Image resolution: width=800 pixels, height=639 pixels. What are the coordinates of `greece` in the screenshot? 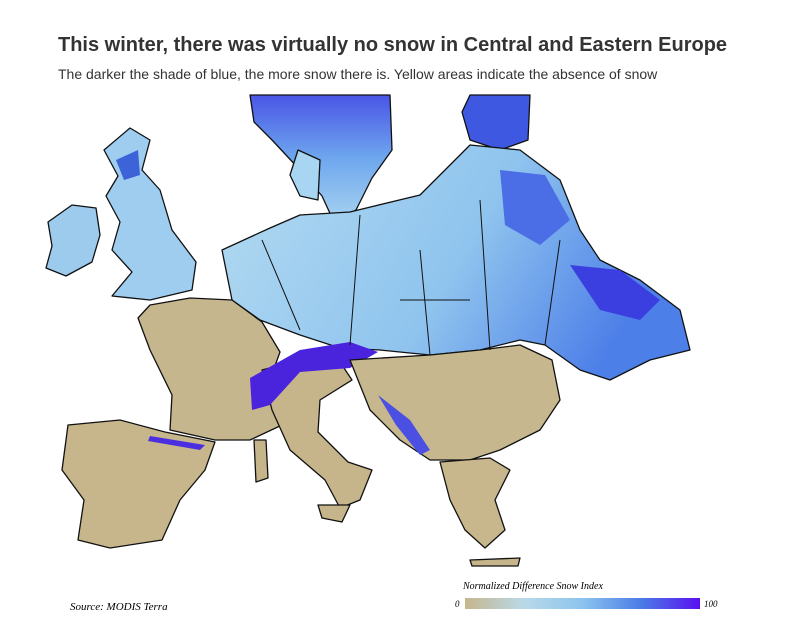 It's located at (475, 503).